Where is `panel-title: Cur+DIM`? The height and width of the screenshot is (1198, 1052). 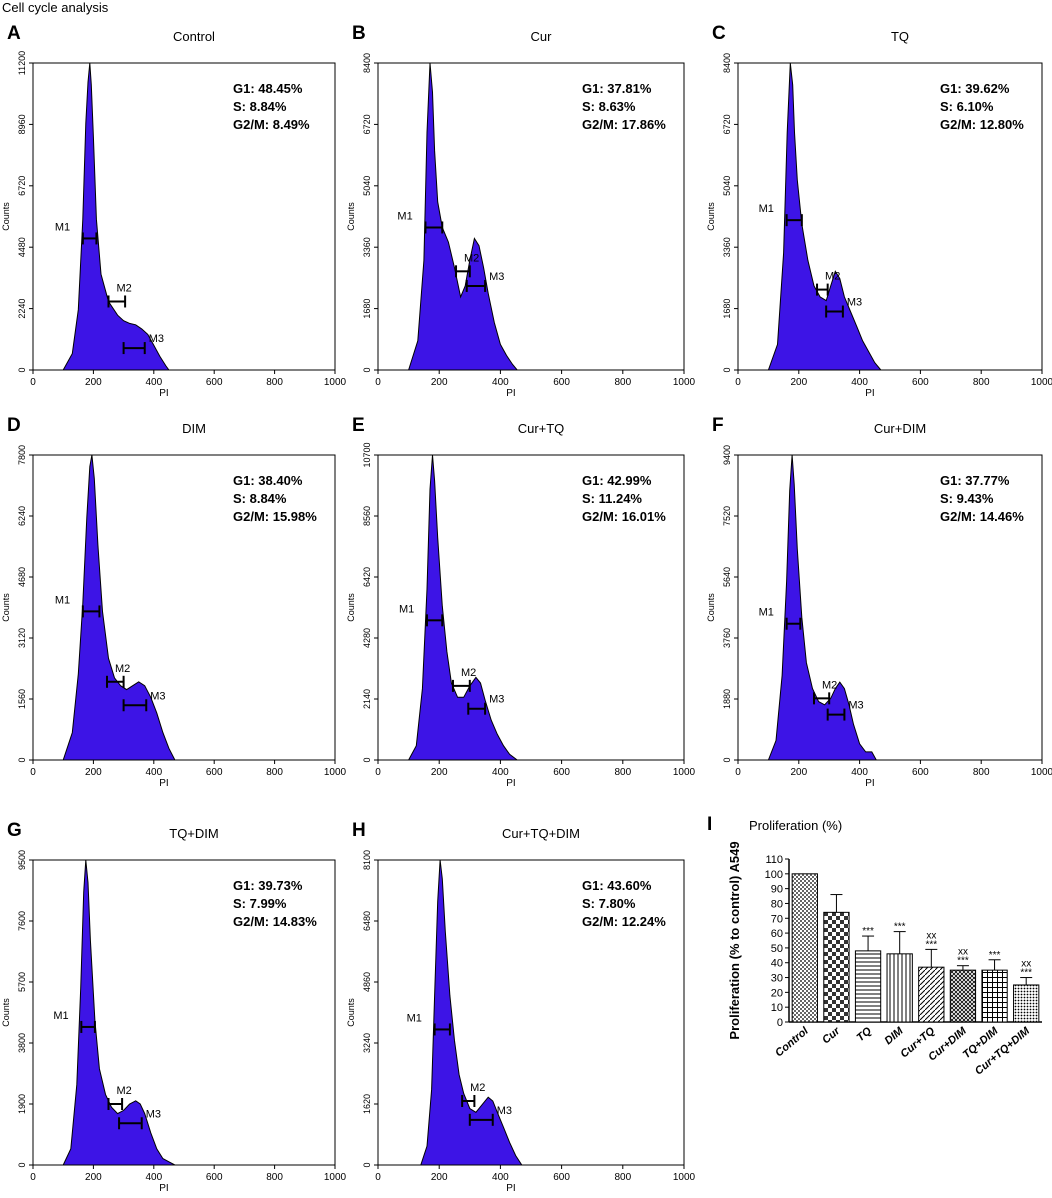 panel-title: Cur+DIM is located at coordinates (900, 428).